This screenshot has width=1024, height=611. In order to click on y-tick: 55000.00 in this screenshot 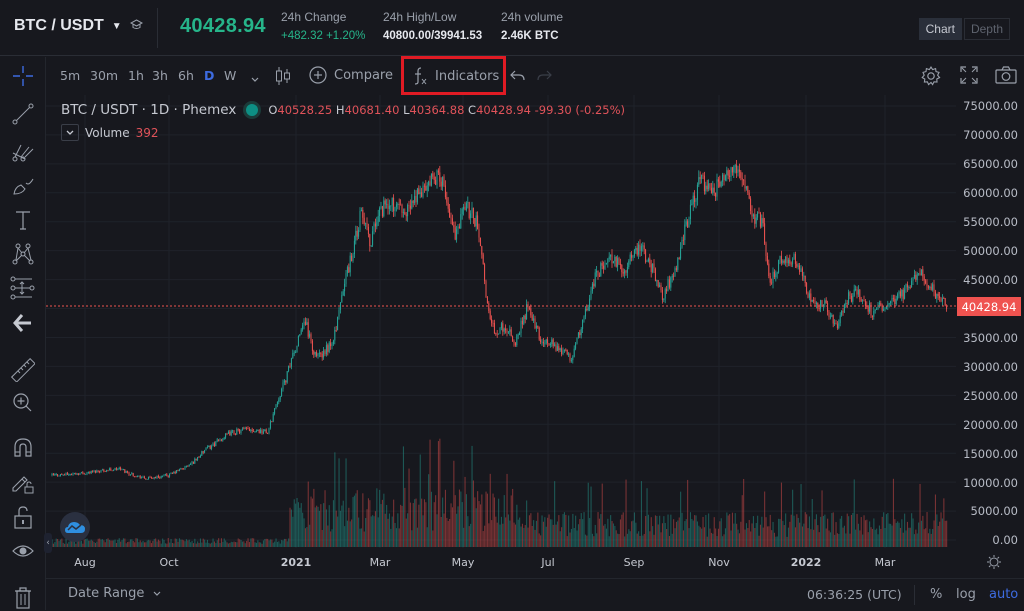, I will do `click(990, 222)`.